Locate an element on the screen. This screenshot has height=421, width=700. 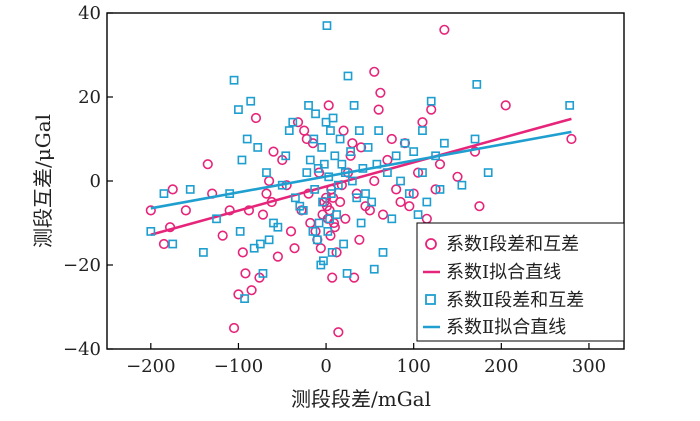
x-axis-title: 测段段差/mGal is located at coordinates (361, 399).